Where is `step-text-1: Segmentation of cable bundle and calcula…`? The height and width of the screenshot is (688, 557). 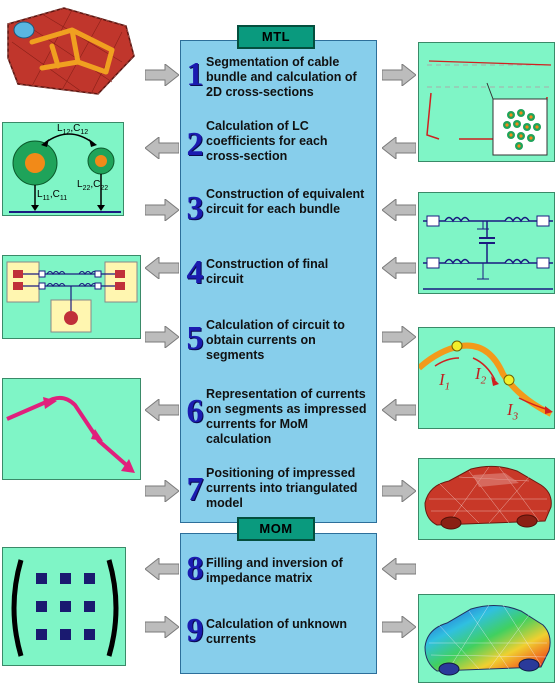
step-text-1: Segmentation of cable bundle and calcula… is located at coordinates (281, 77).